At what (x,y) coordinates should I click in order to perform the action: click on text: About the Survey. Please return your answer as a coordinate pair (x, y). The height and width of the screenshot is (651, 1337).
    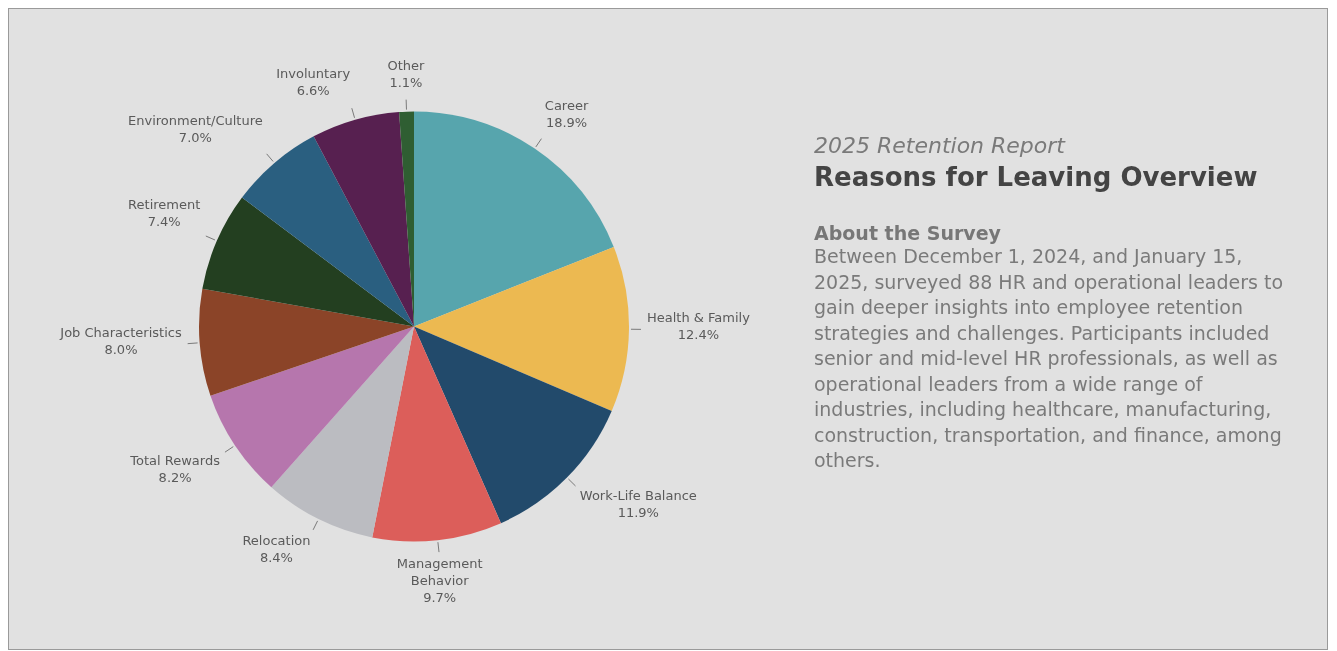
    Looking at the image, I should click on (908, 233).